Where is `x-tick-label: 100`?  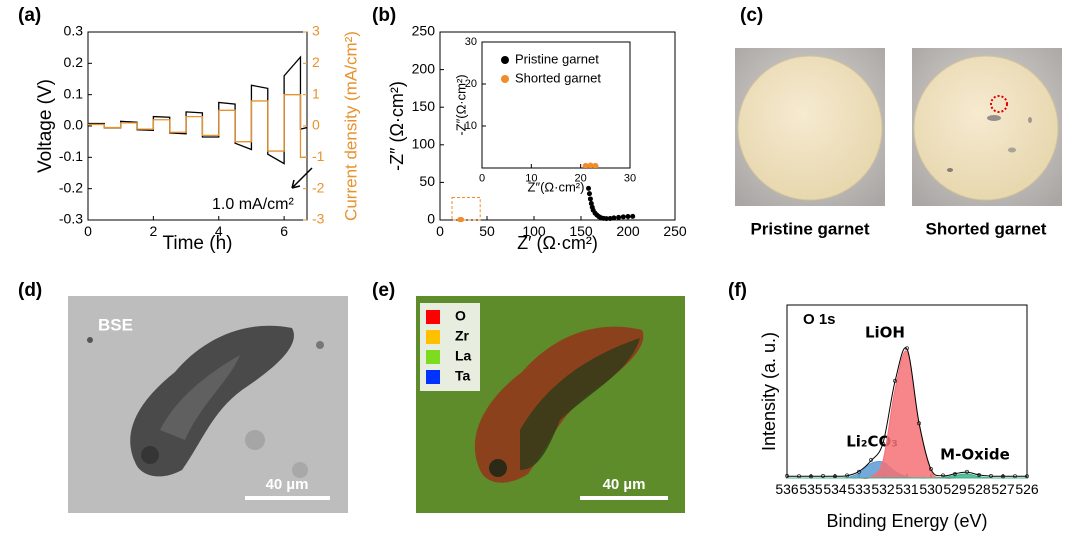
x-tick-label: 100 is located at coordinates (534, 231).